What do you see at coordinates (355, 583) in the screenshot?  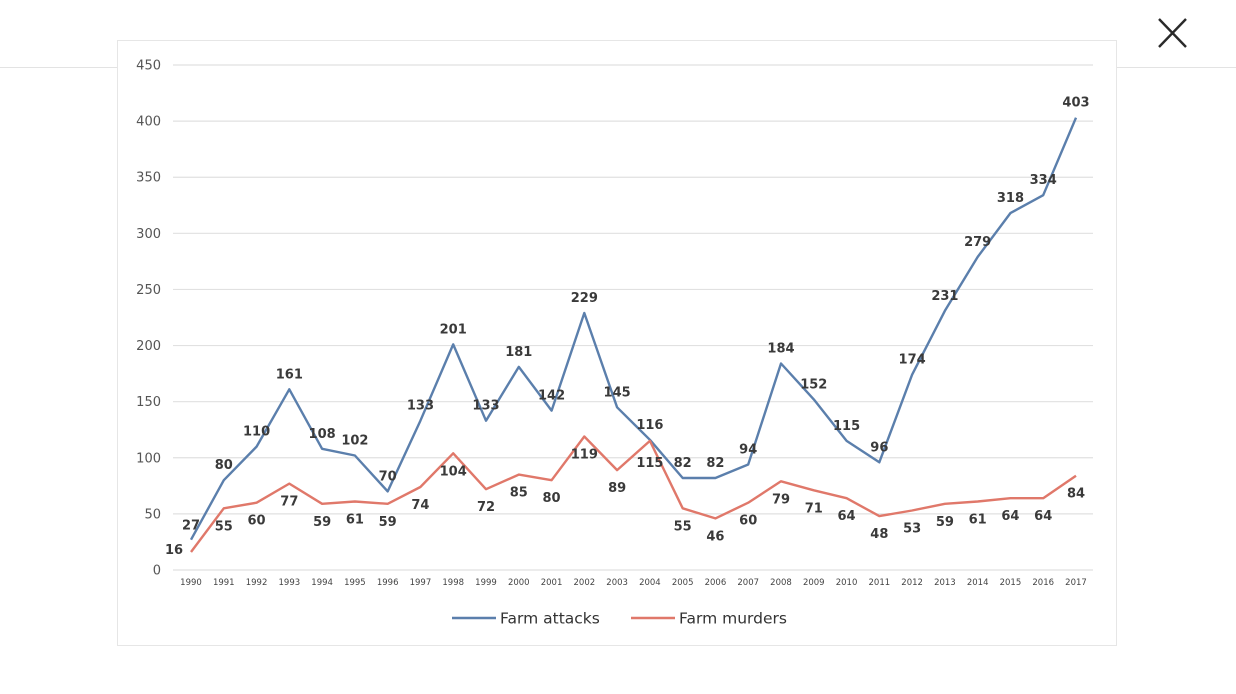 I see `x-tick-label: 1995` at bounding box center [355, 583].